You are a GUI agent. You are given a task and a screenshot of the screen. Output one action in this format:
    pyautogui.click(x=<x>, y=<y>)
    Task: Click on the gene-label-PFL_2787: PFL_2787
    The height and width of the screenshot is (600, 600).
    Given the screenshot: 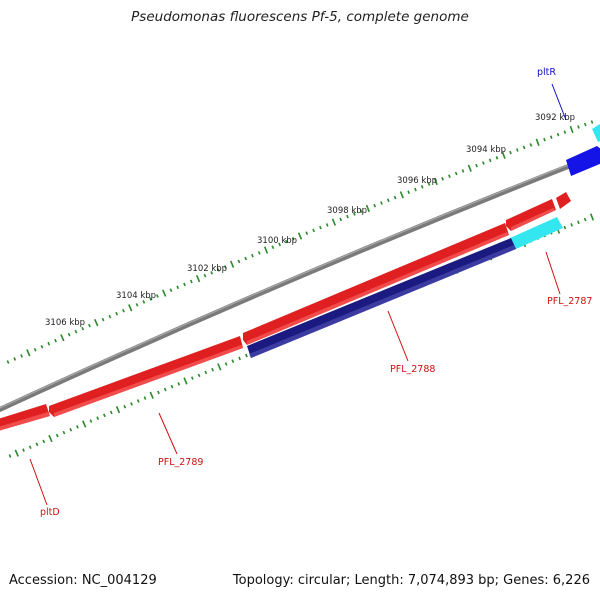 What is the action you would take?
    pyautogui.click(x=569, y=301)
    